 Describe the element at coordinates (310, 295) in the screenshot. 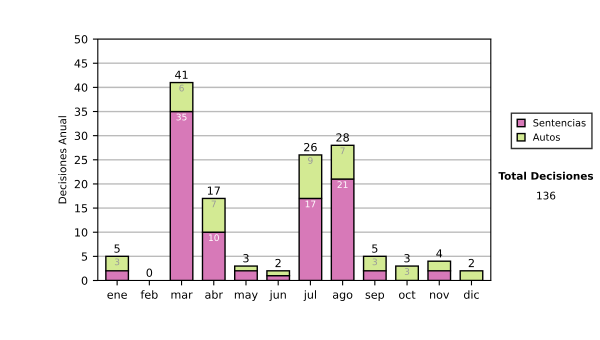

I see `x-tick-label: jul` at that location.